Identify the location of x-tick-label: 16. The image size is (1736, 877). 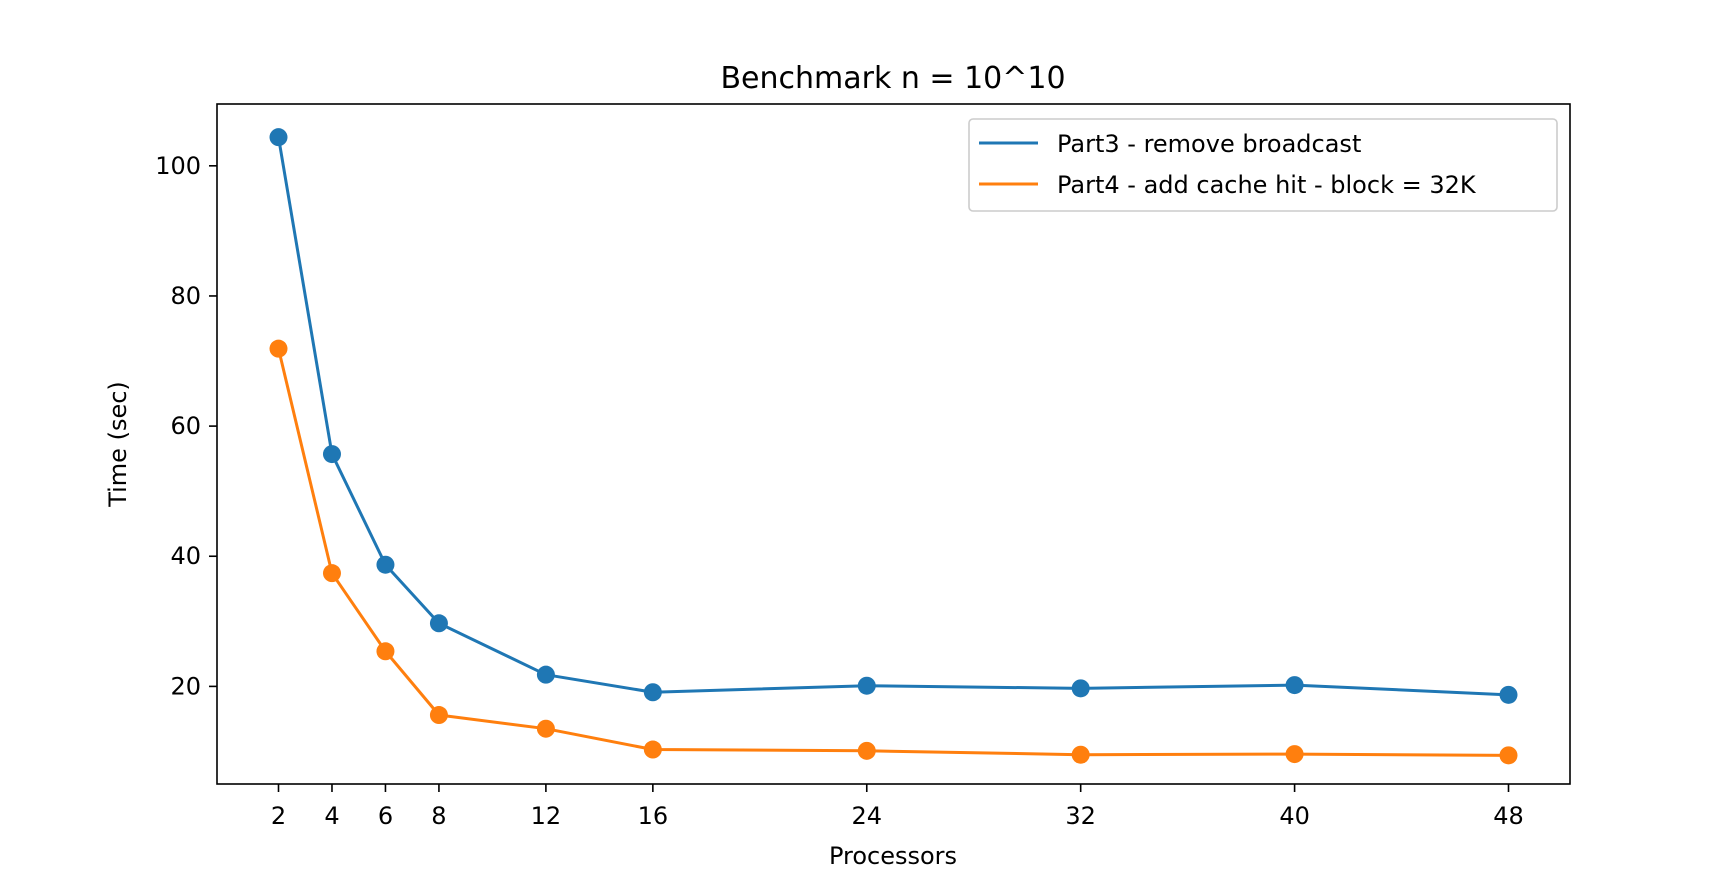
(653, 816).